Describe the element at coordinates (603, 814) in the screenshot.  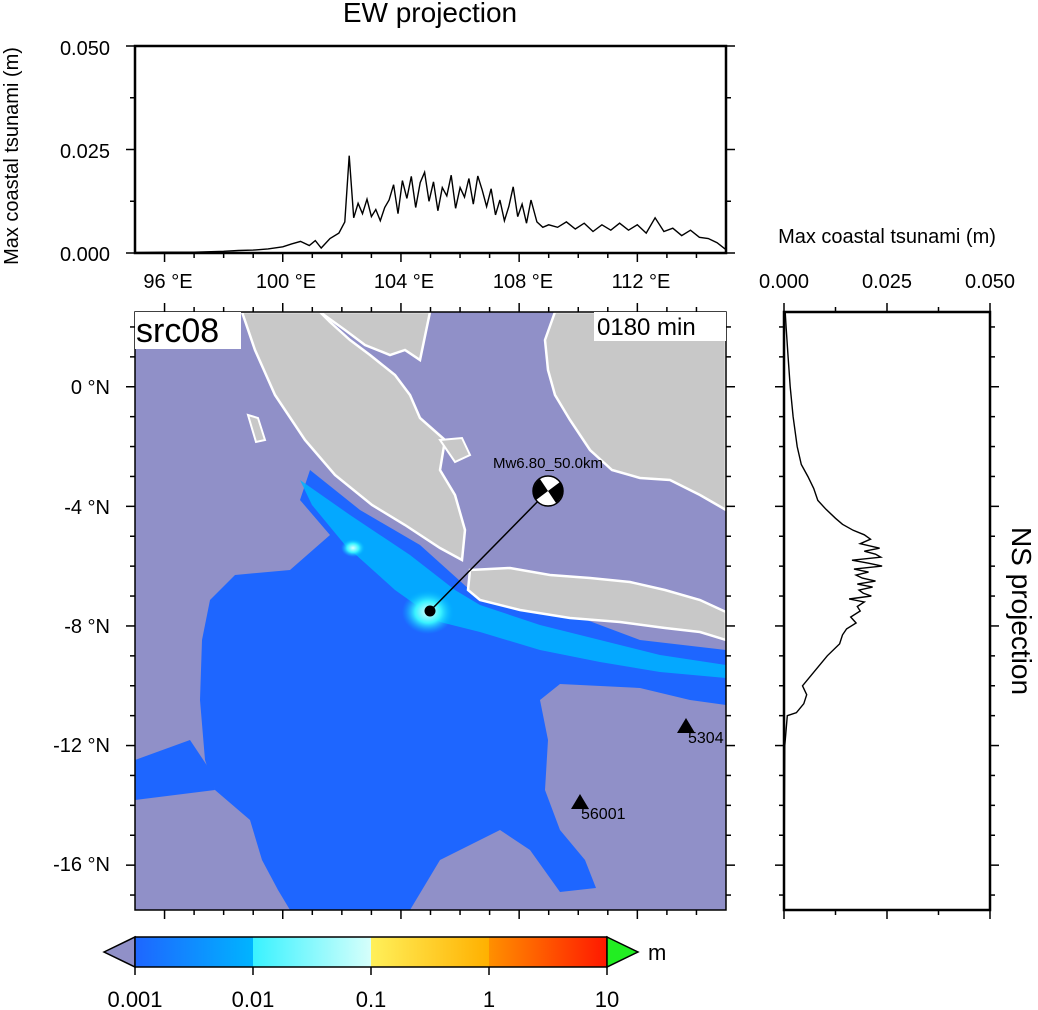
I see `station-label: 56001` at that location.